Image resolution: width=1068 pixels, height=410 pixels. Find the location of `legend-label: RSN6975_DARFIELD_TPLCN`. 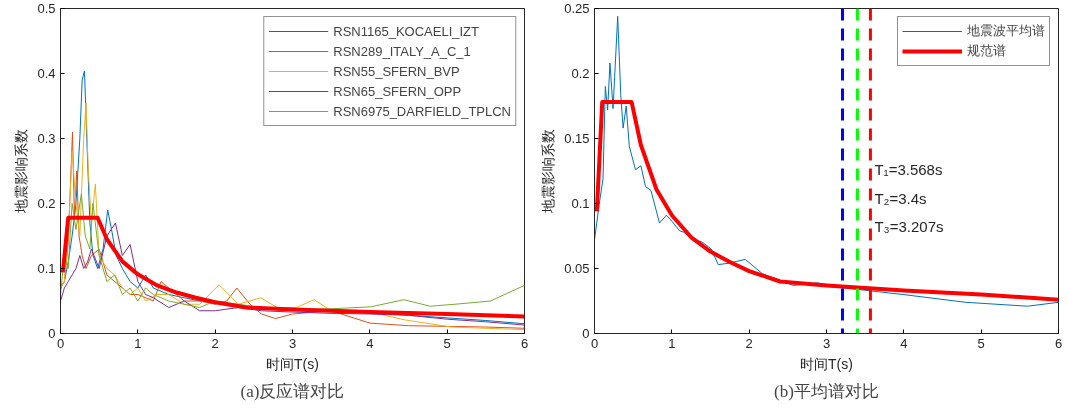

legend-label: RSN6975_DARFIELD_TPLCN is located at coordinates (422, 111).